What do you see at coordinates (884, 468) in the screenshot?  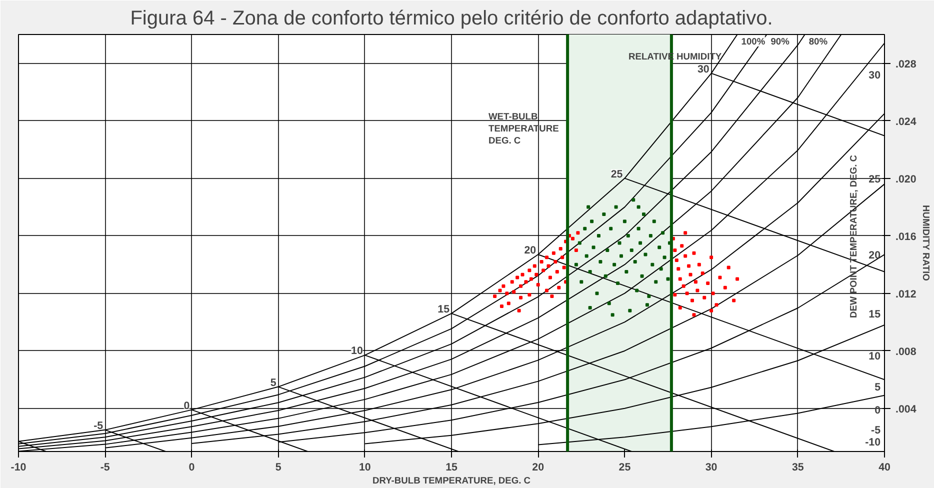 I see `x-tick-label: 40` at bounding box center [884, 468].